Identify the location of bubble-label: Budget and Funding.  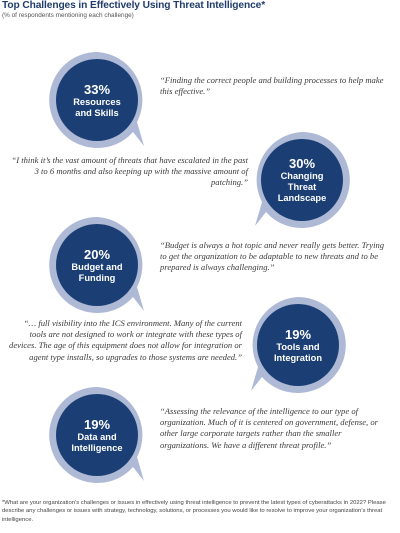
(97, 272).